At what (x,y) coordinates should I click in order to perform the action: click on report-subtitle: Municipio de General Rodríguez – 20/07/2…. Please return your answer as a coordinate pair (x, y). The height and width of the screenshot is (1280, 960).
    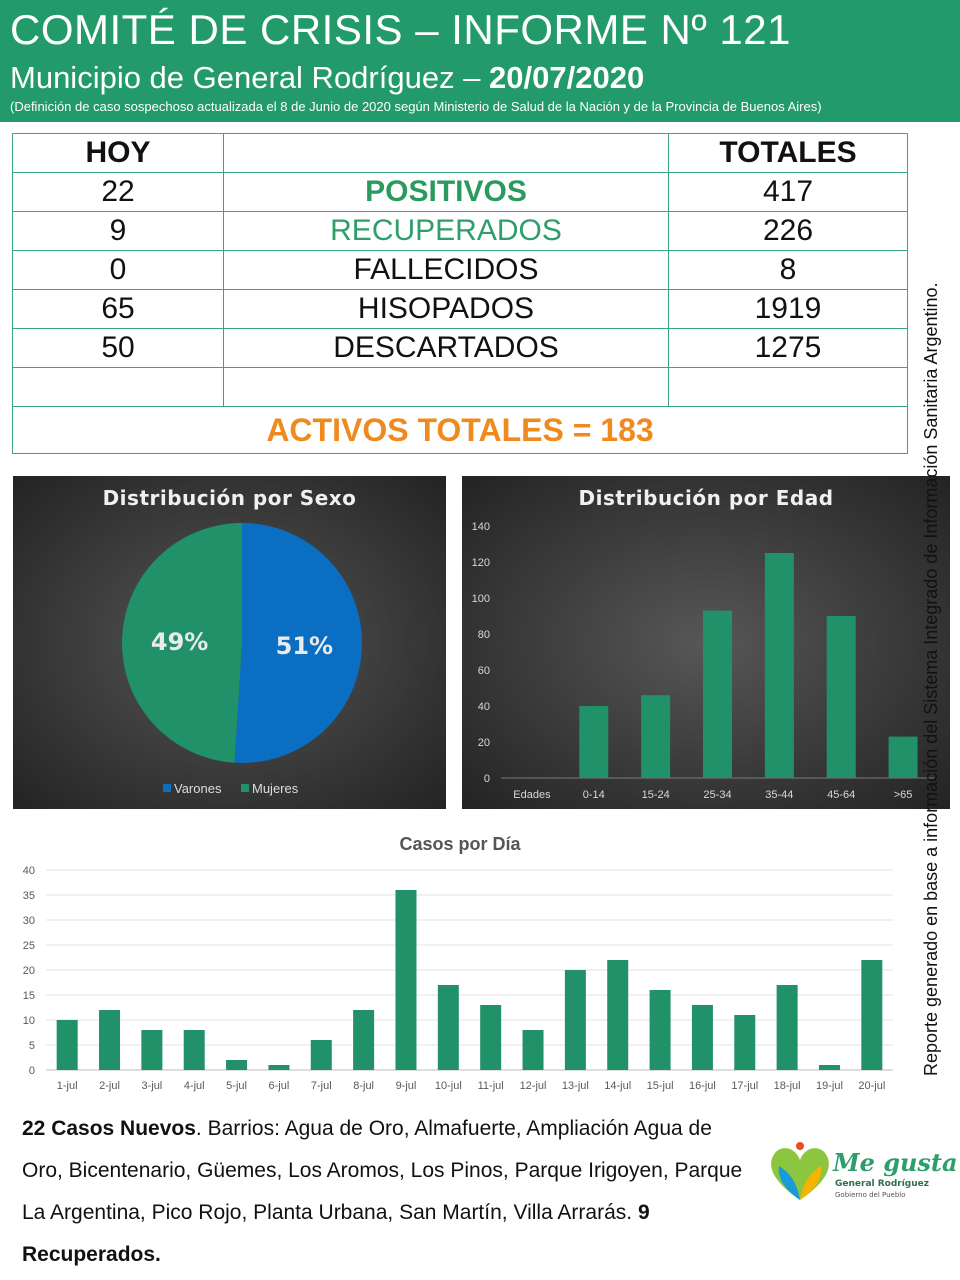
    Looking at the image, I should click on (327, 78).